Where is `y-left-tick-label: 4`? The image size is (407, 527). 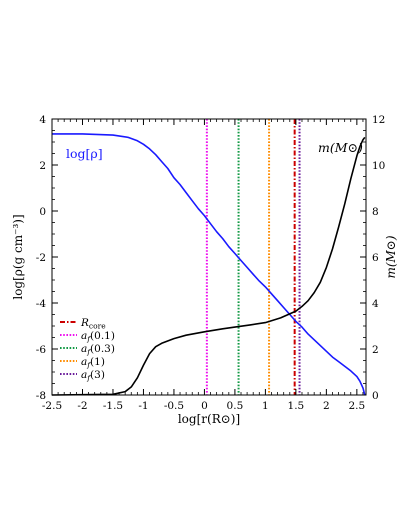
y-left-tick-label: 4 is located at coordinates (42, 120).